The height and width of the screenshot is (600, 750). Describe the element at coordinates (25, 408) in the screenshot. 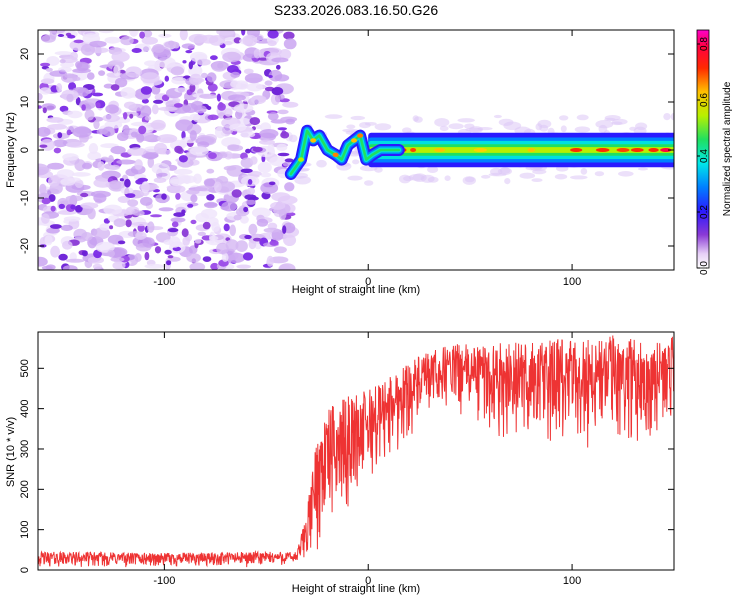

I see `y-tick-label: 400` at that location.